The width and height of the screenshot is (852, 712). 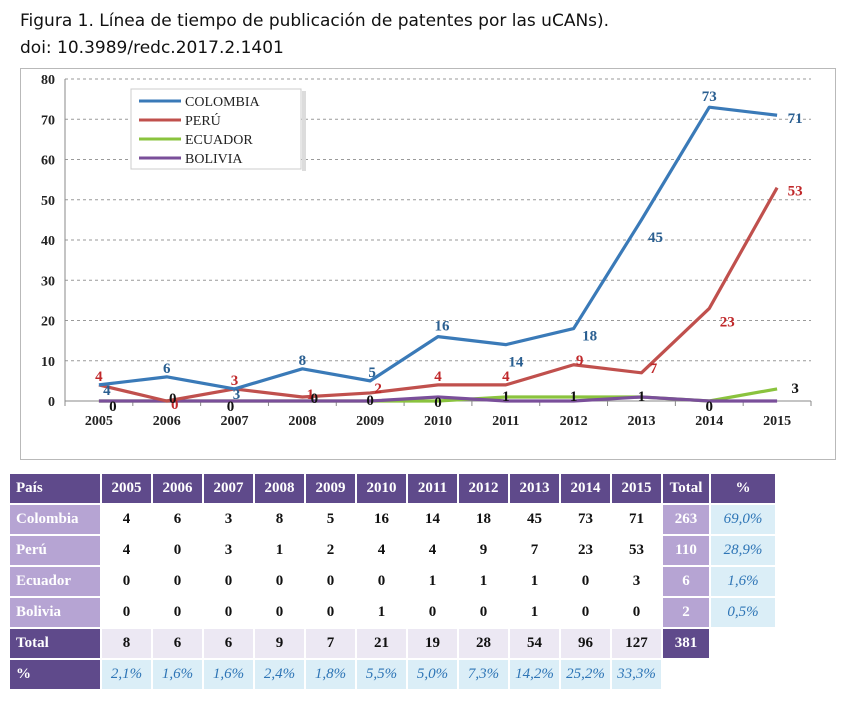 What do you see at coordinates (443, 327) in the screenshot?
I see `data-label: 16` at bounding box center [443, 327].